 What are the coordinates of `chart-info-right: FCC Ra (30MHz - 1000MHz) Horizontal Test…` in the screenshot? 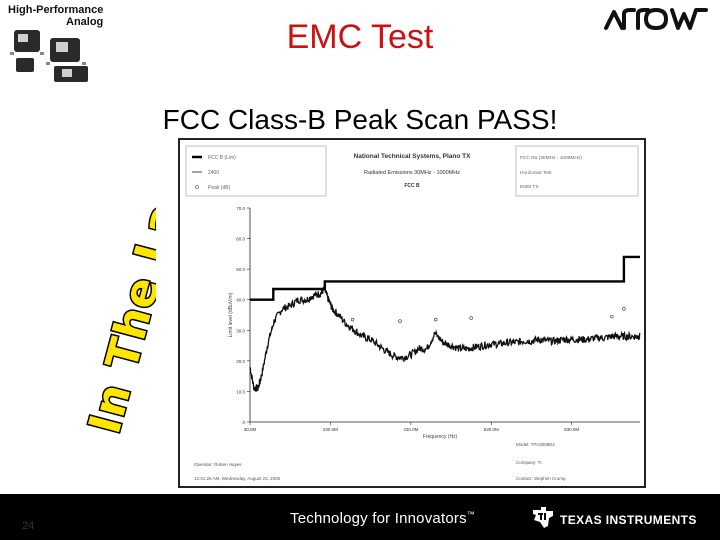 It's located at (577, 171).